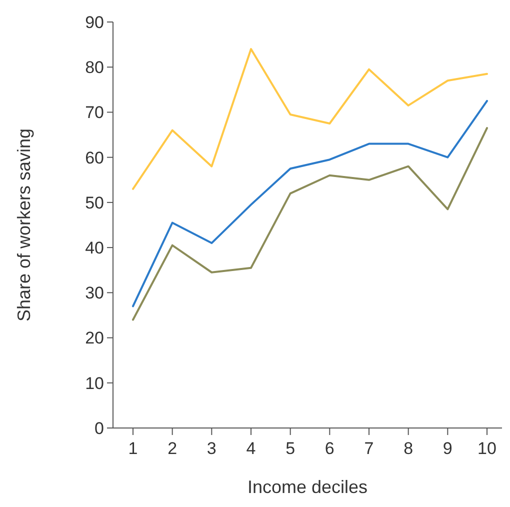  Describe the element at coordinates (329, 448) in the screenshot. I see `x-tick-label: 6` at that location.